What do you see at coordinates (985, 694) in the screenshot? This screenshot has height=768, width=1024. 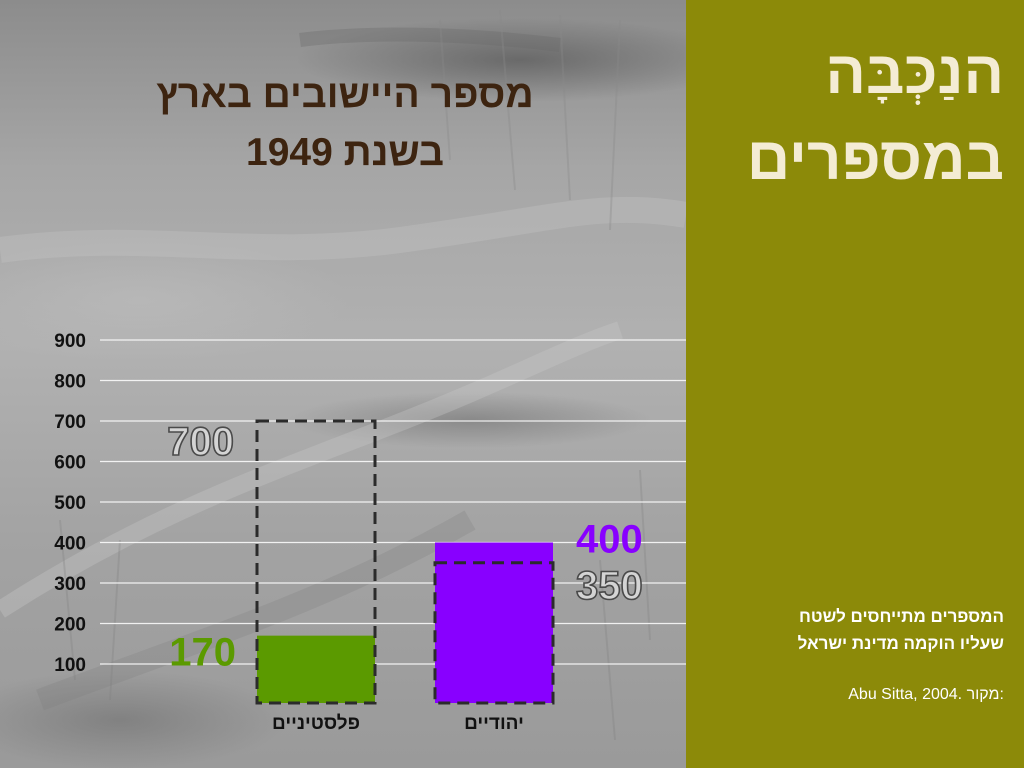 I see `source-label: מקור:` at bounding box center [985, 694].